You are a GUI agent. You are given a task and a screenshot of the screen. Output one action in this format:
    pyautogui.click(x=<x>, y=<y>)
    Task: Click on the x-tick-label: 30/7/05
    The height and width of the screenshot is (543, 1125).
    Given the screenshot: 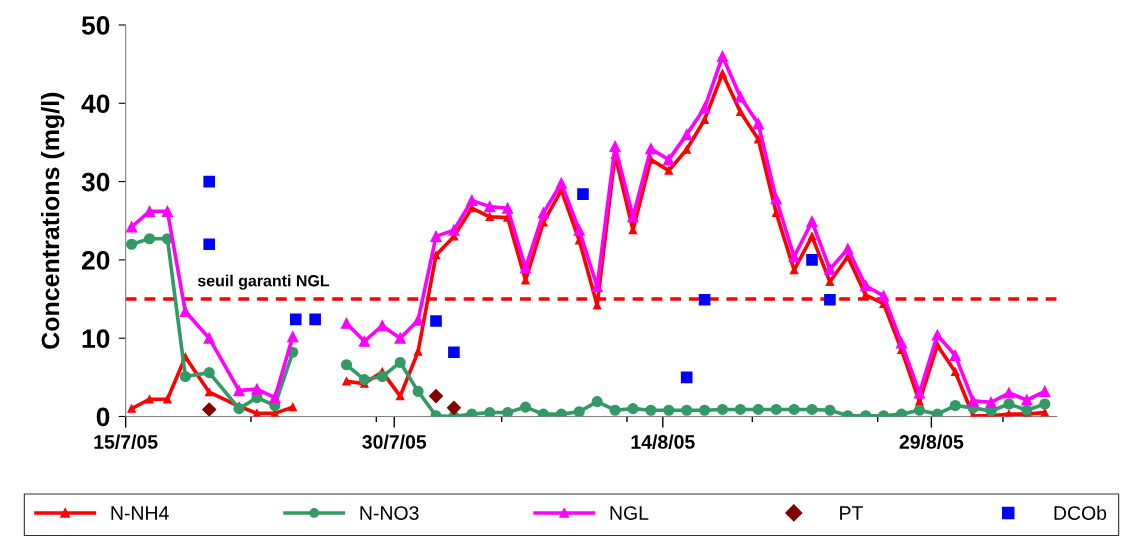 What is the action you would take?
    pyautogui.click(x=394, y=442)
    